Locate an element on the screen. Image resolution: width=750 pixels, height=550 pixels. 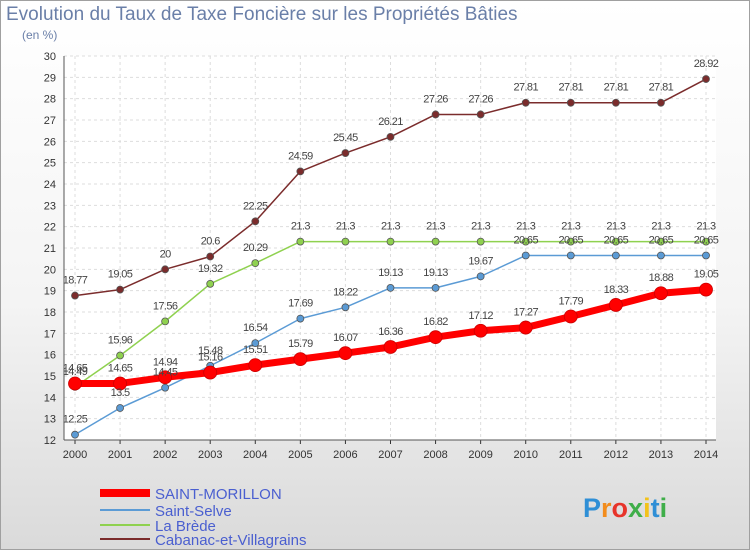
y-tick-label: 15 is located at coordinates (50, 377).